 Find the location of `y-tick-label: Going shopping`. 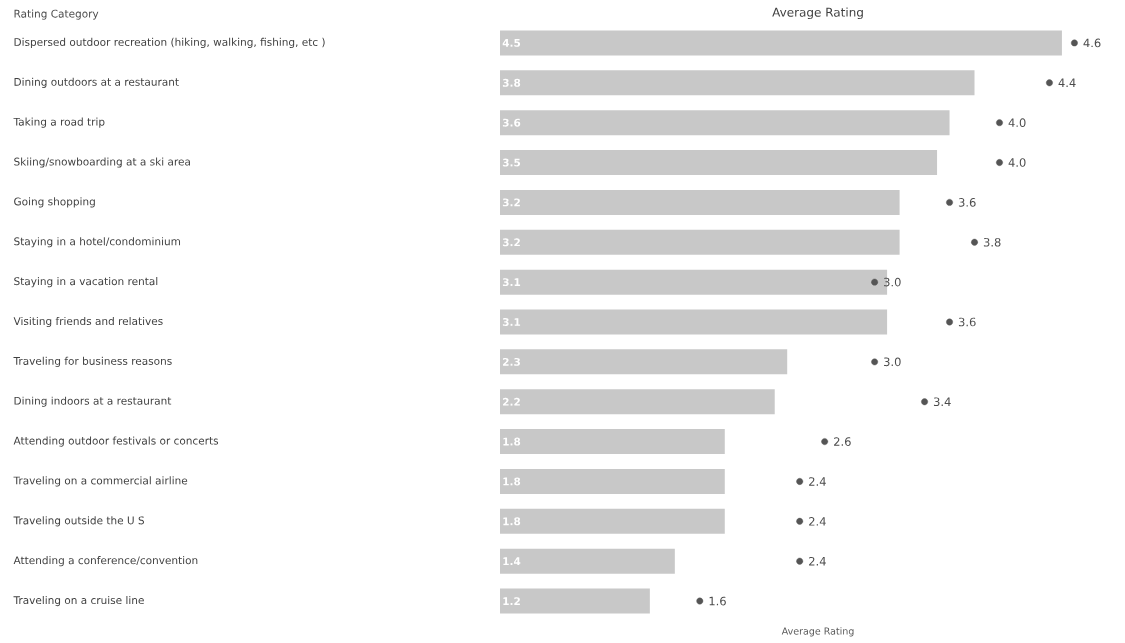

y-tick-label: Going shopping is located at coordinates (54, 202).